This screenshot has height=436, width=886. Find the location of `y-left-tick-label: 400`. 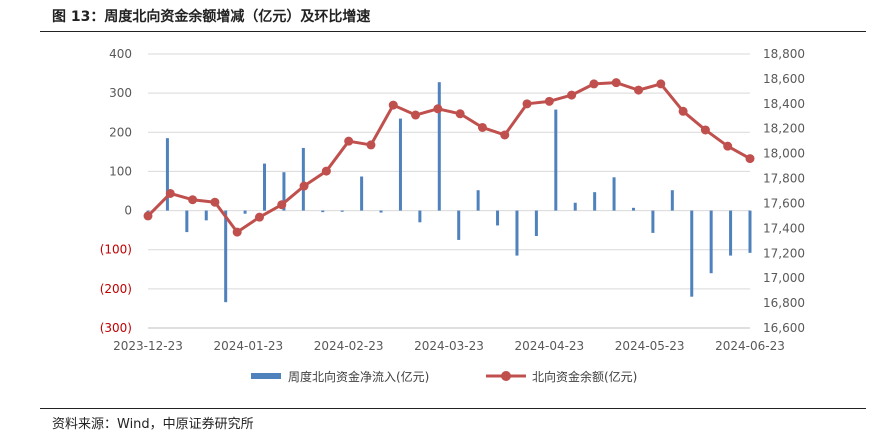

y-left-tick-label: 400 is located at coordinates (120, 54).